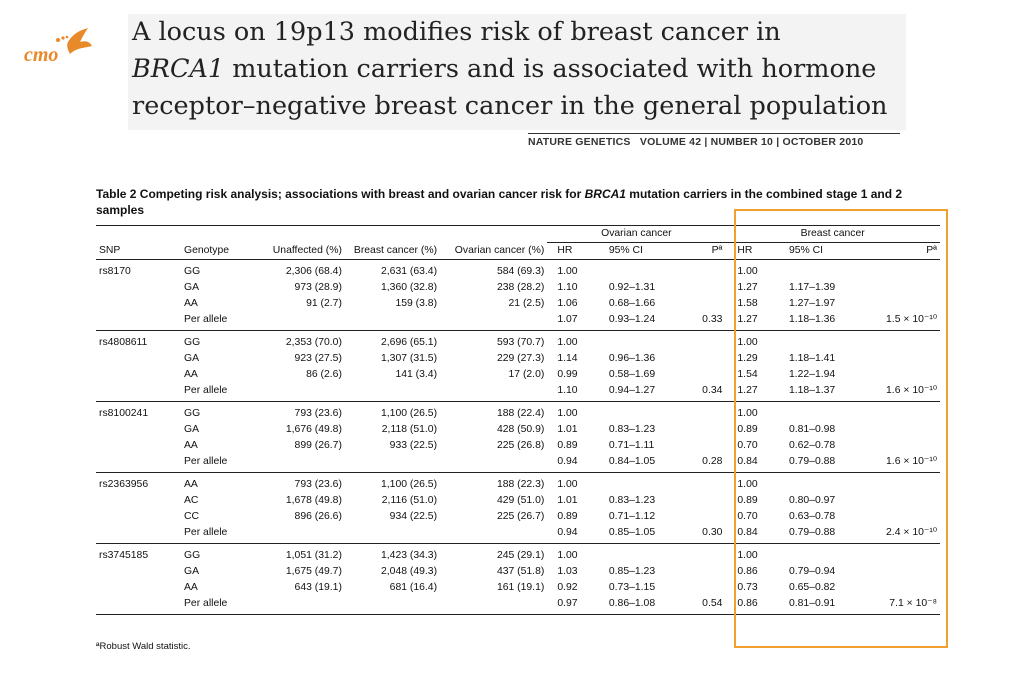 Image resolution: width=1024 pixels, height=683 pixels. What do you see at coordinates (59, 48) in the screenshot?
I see `cmo-logo: cmo` at bounding box center [59, 48].